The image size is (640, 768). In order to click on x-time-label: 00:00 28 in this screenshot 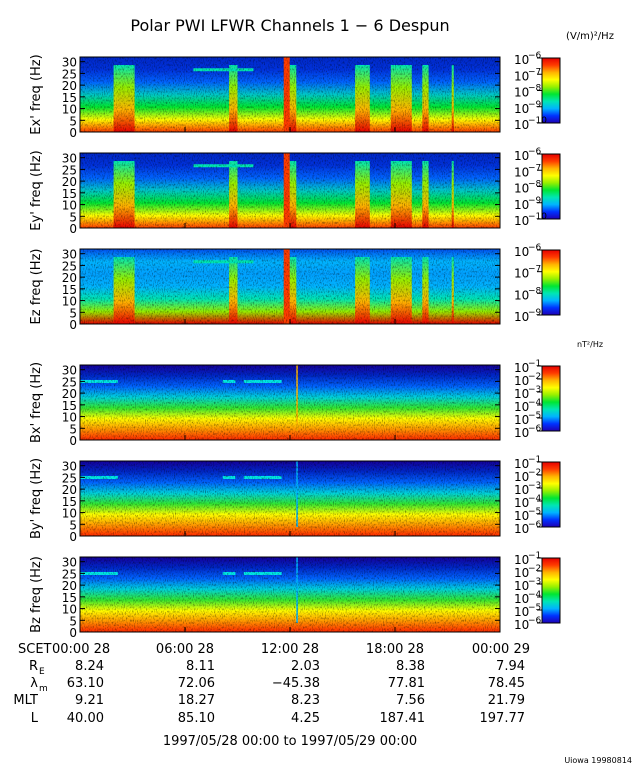, I will do `click(81, 649)`.